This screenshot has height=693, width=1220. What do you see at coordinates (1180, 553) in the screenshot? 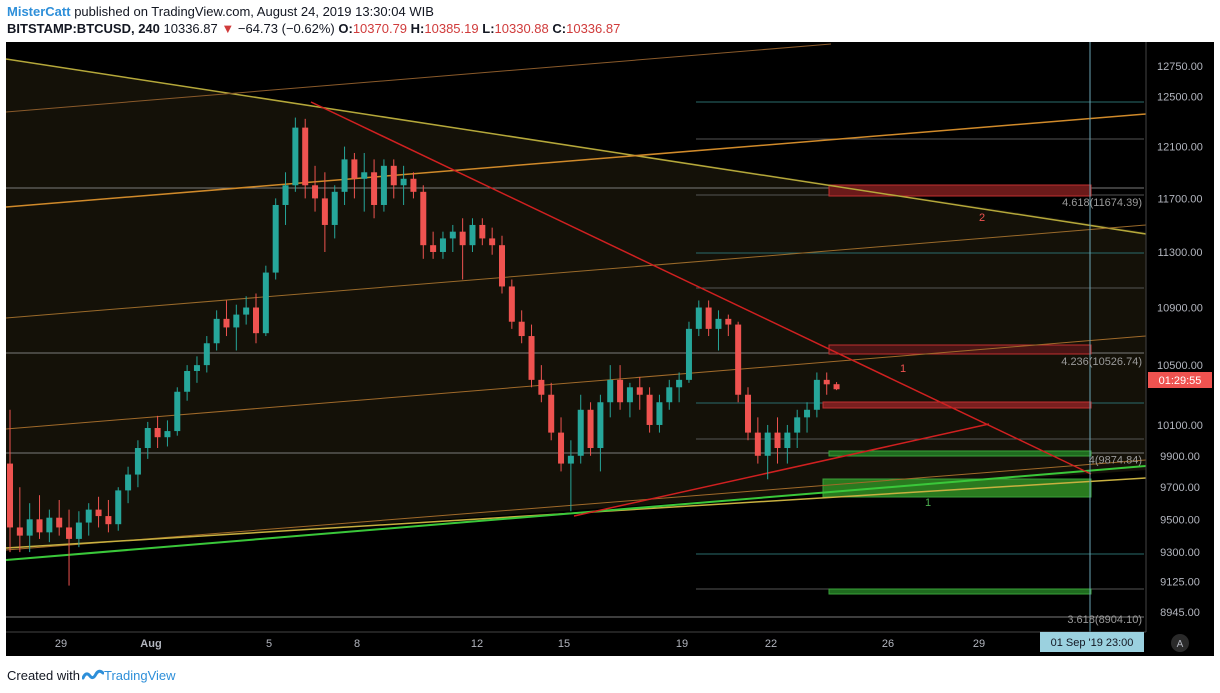
I see `price-tick-label: 9300.00` at bounding box center [1180, 553].